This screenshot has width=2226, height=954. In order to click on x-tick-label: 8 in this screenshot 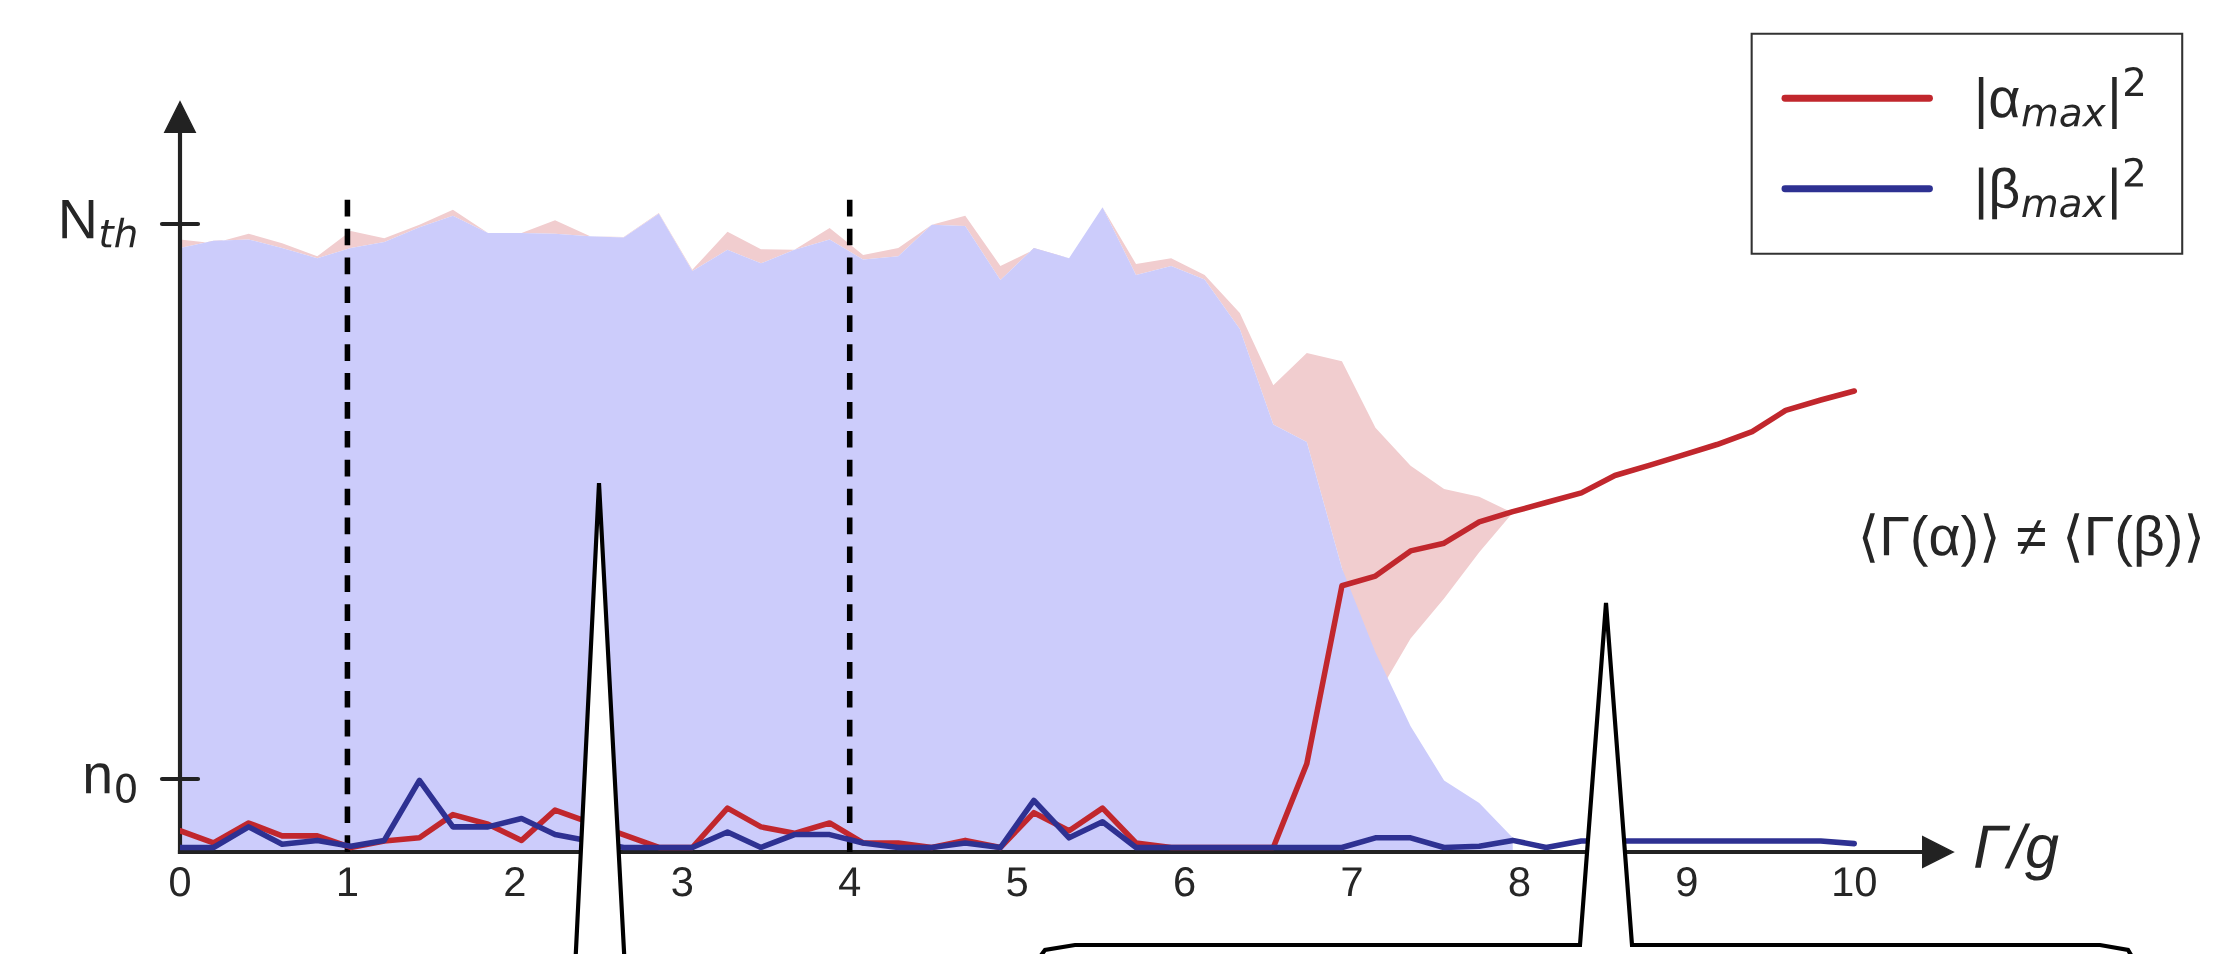, I will do `click(1519, 881)`.